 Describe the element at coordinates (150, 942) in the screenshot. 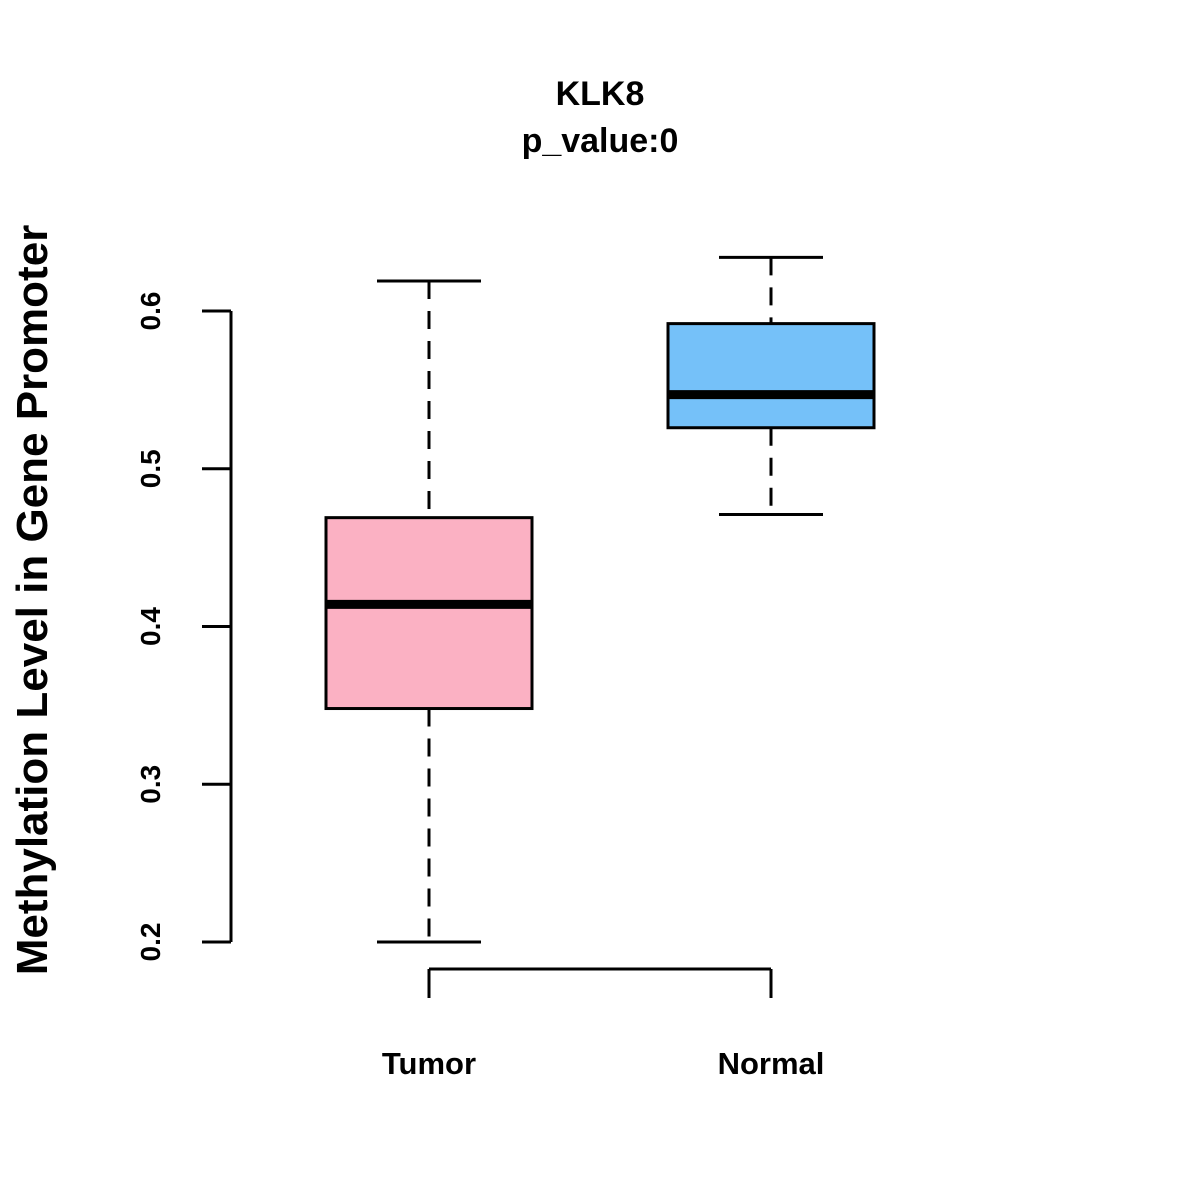

I see `y-tick-label: 0.2` at that location.